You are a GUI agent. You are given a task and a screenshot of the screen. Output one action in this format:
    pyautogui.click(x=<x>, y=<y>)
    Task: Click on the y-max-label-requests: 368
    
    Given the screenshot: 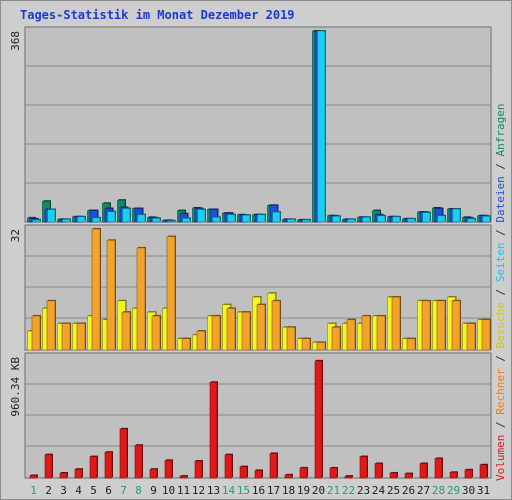 What is the action you would take?
    pyautogui.click(x=15, y=41)
    